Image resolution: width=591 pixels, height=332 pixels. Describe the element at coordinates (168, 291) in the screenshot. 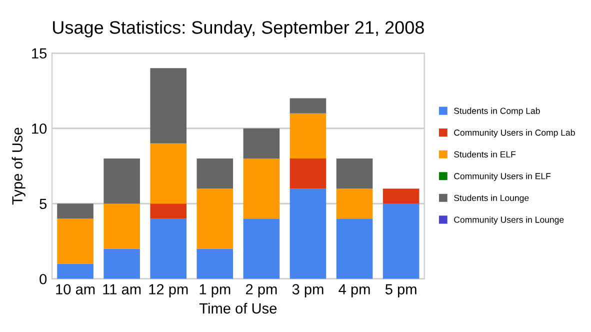

I see `x-tick-label: 12 pm` at that location.